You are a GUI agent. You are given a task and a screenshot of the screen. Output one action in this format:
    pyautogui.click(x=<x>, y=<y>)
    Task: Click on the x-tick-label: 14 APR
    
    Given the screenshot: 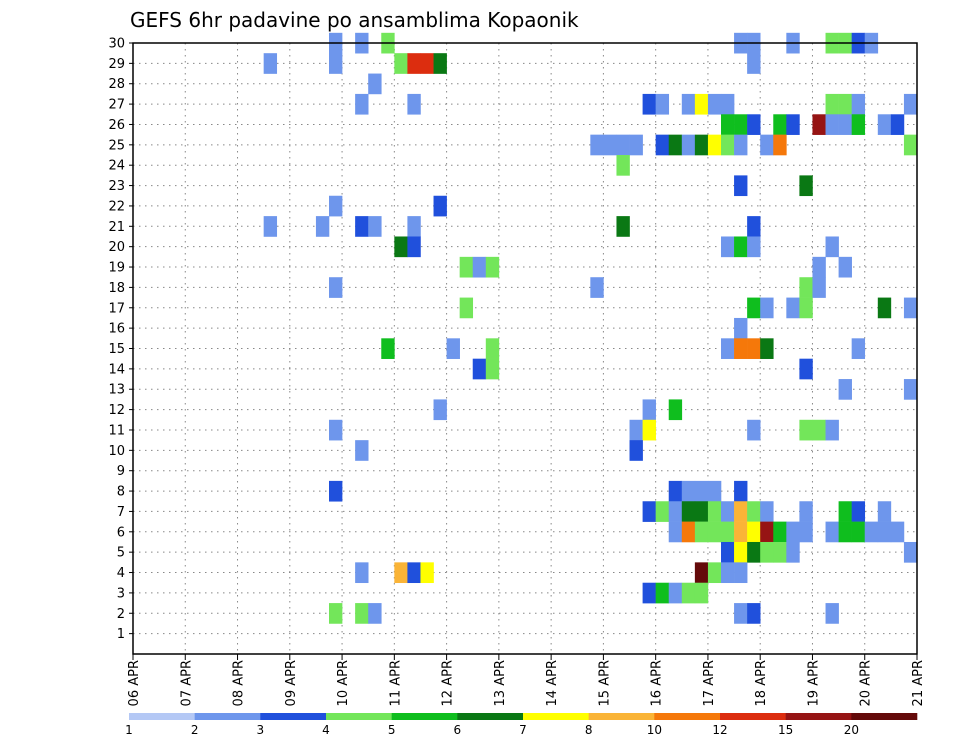 What is the action you would take?
    pyautogui.click(x=552, y=683)
    